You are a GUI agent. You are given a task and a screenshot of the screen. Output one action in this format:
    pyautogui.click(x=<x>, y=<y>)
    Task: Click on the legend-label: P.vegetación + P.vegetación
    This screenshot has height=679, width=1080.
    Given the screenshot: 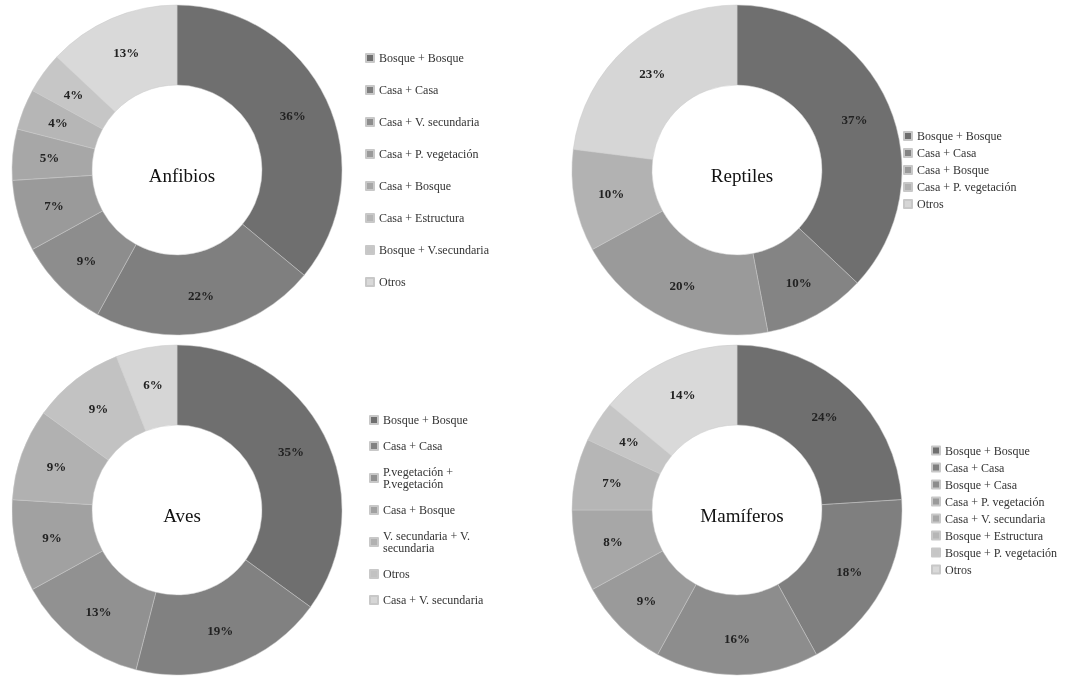 What is the action you would take?
    pyautogui.click(x=420, y=478)
    